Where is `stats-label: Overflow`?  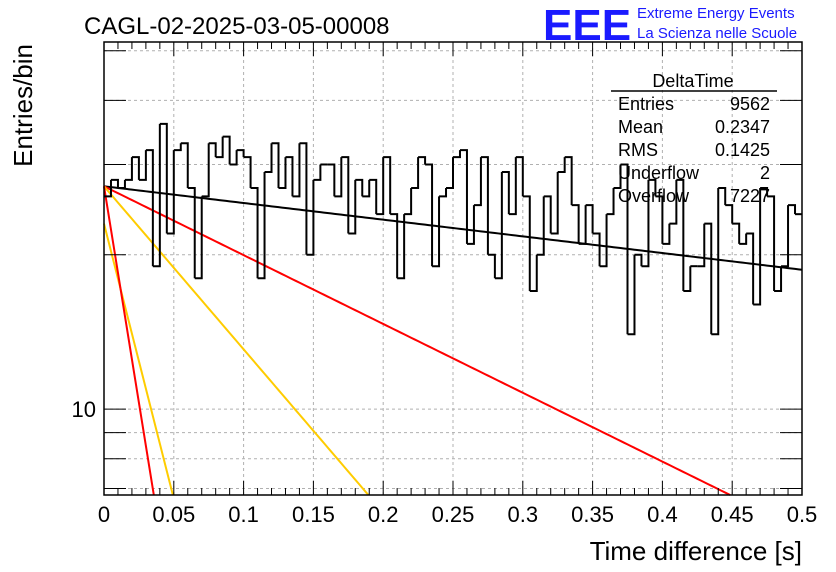
stats-label: Overflow is located at coordinates (654, 196).